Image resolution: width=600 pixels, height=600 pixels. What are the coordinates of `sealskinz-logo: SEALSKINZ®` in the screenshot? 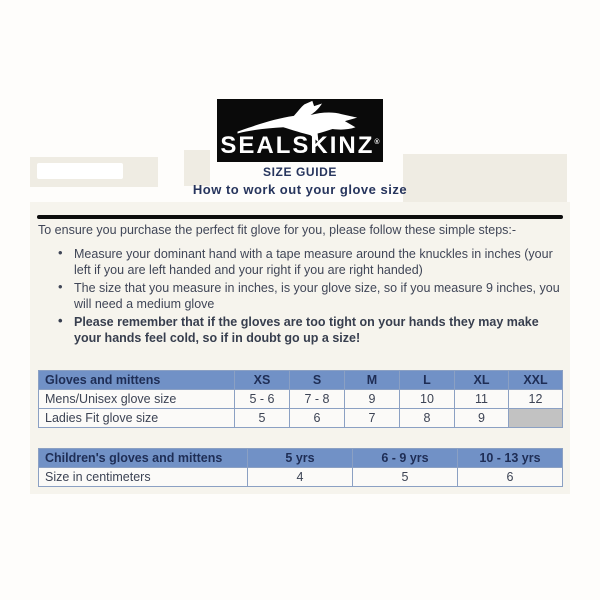 It's located at (300, 130).